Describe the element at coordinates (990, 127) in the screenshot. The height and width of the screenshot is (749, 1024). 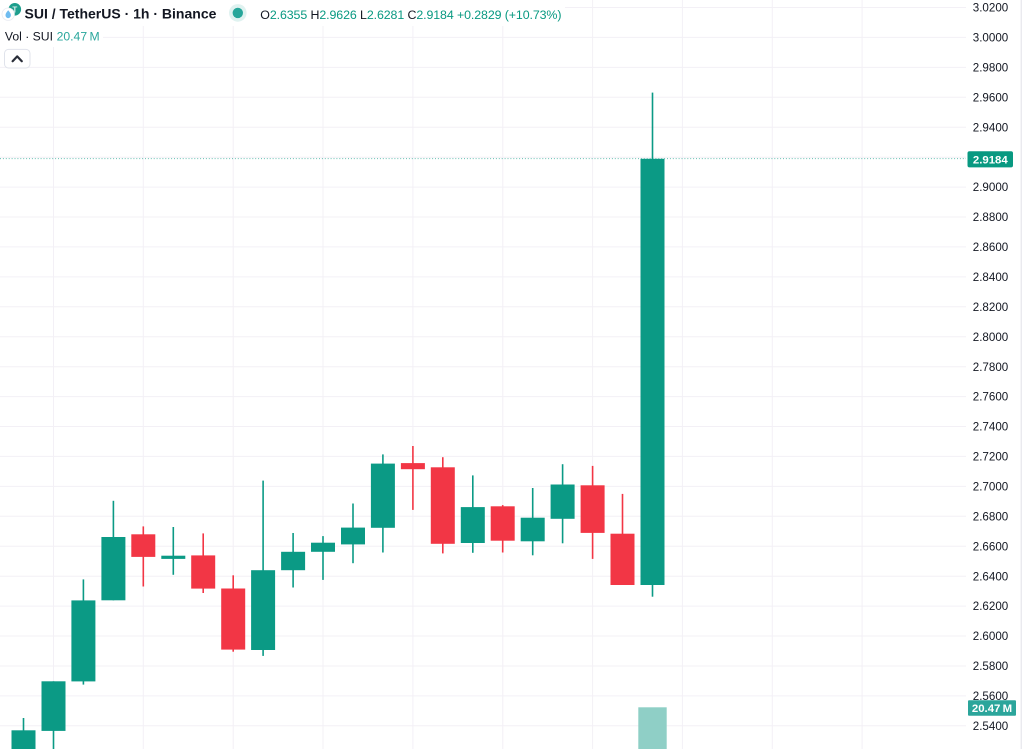
I see `svg-text: 2.9400` at that location.